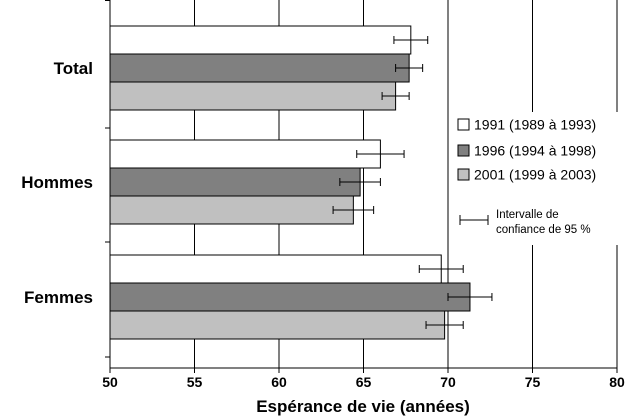 Image resolution: width=634 pixels, height=420 pixels. What do you see at coordinates (535, 175) in the screenshot?
I see `legend-label-2001: 2001 (1999 à 2003)` at bounding box center [535, 175].